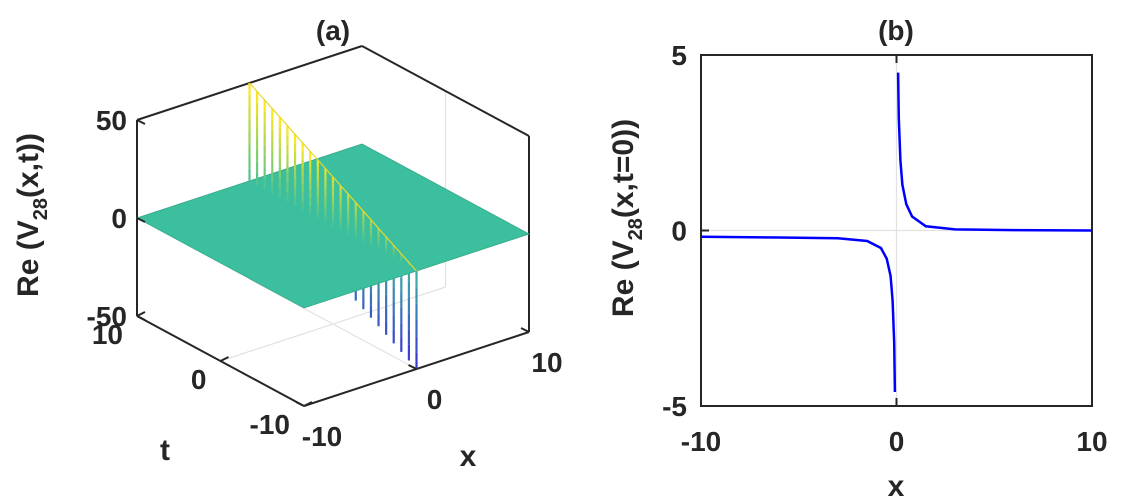 This screenshot has width=1128, height=502. I want to click on y-tick-label-b-2: -5, so click(674, 406).